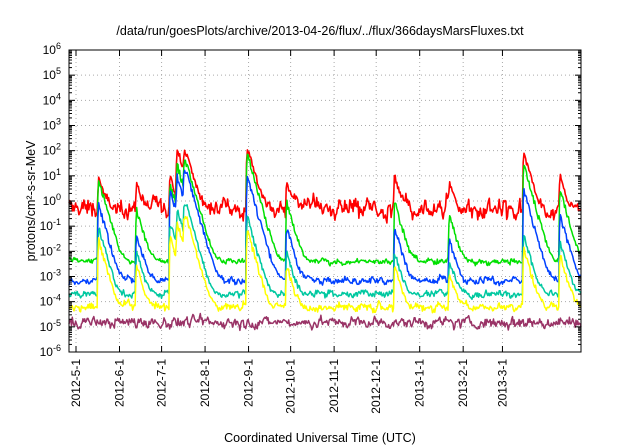  Describe the element at coordinates (52, 175) in the screenshot. I see `y-tick-label: 10¹` at that location.